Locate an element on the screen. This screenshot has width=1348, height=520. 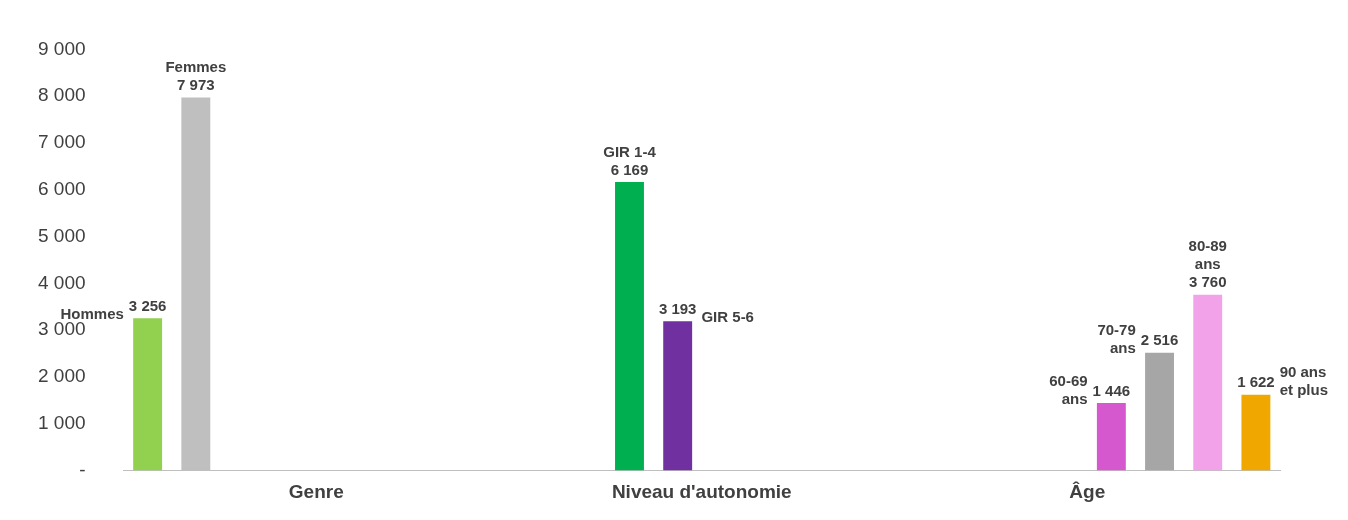
data-label: 7 973 is located at coordinates (196, 85).